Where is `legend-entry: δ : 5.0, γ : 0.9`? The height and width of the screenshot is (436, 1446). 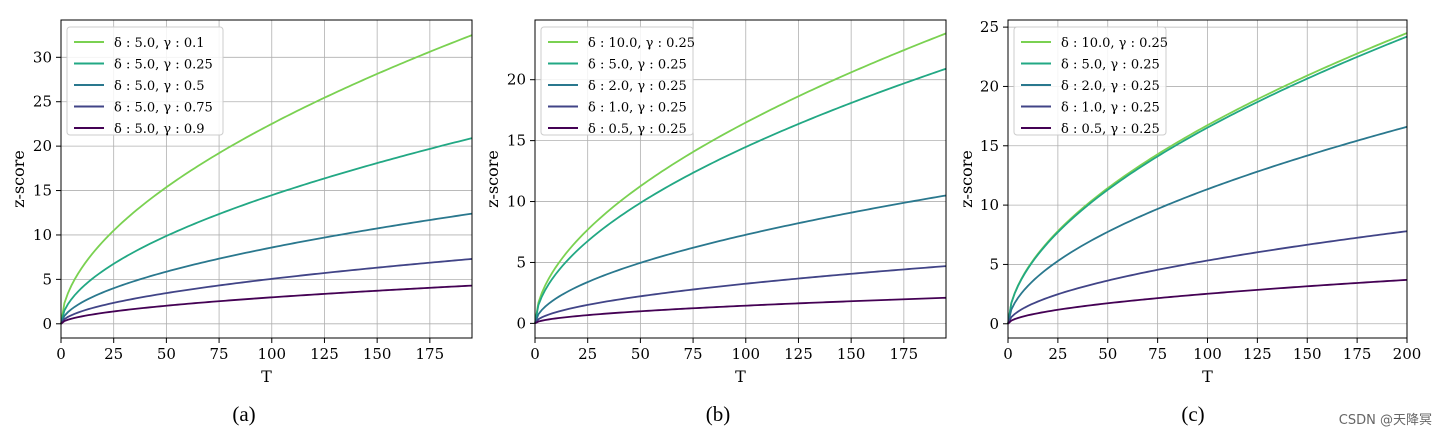
legend-entry: δ : 5.0, γ : 0.9 is located at coordinates (159, 129).